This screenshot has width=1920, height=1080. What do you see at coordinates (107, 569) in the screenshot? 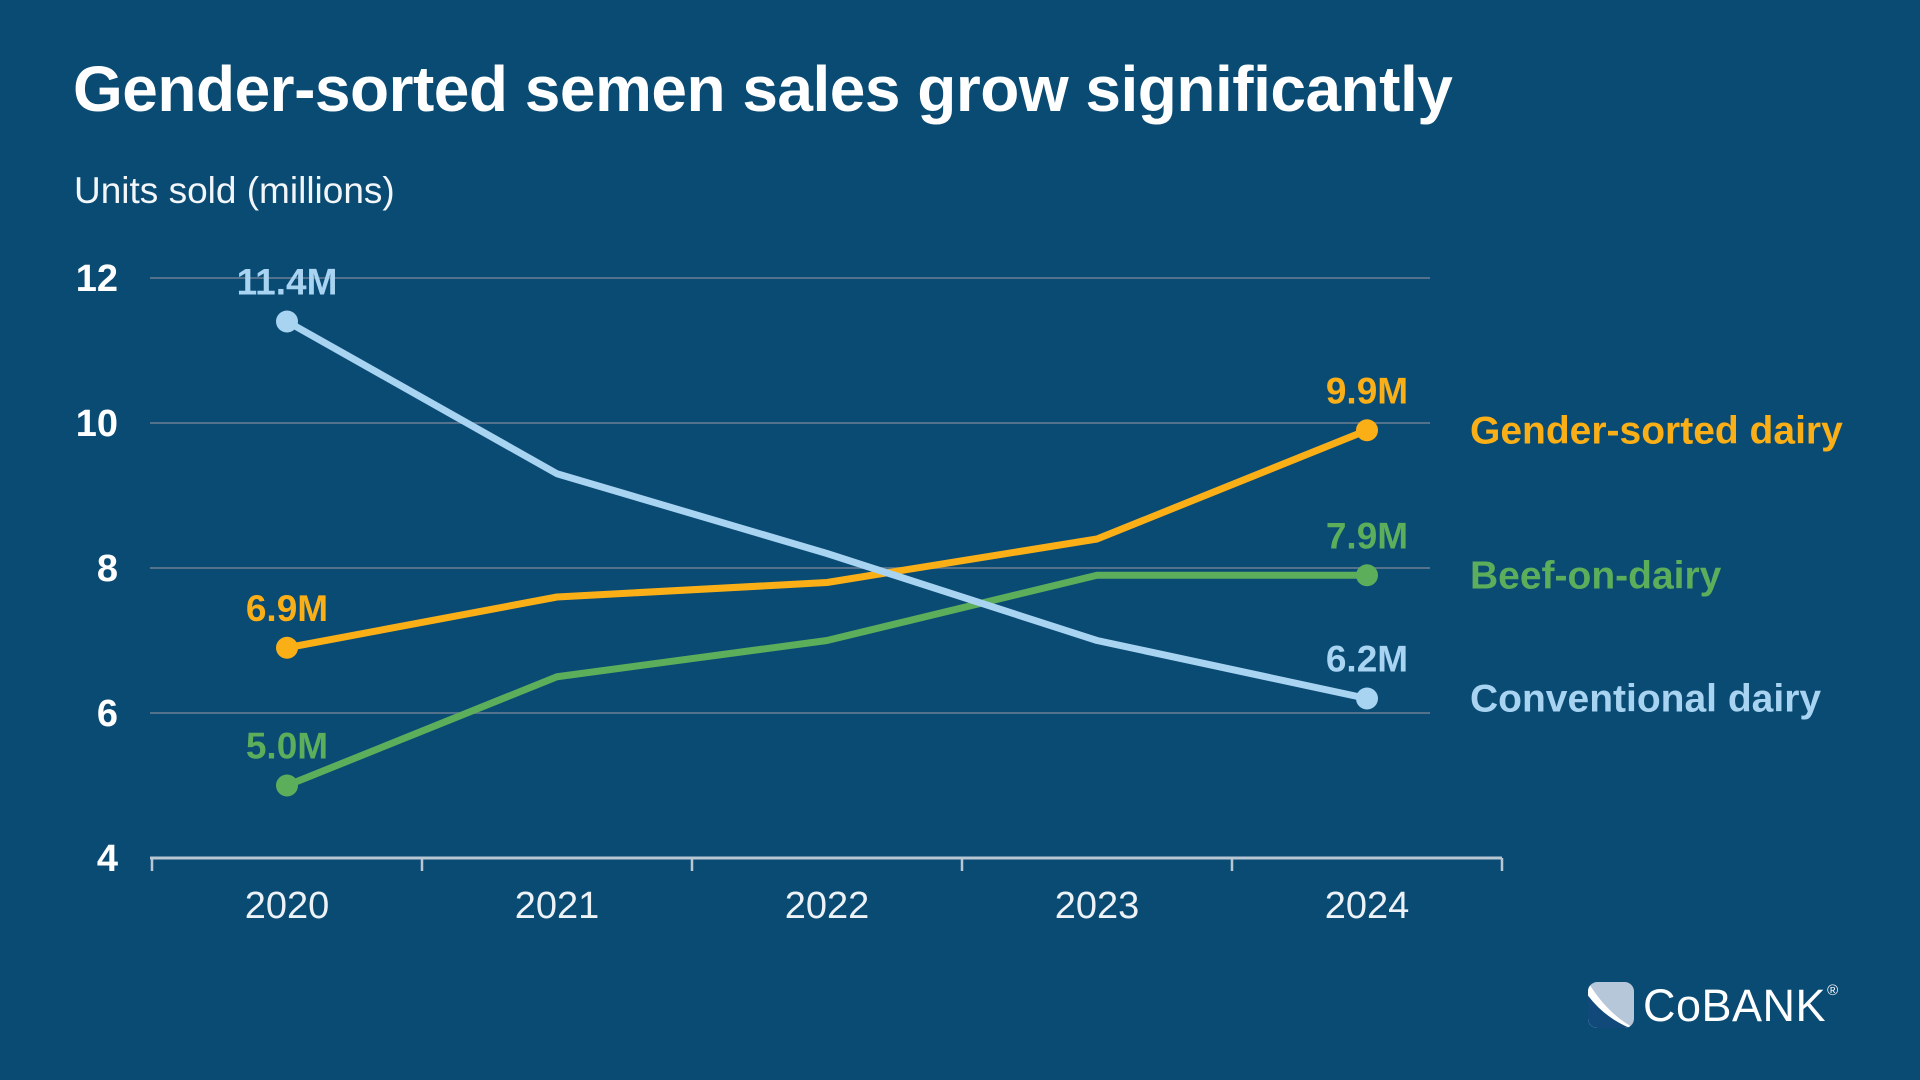
I see `y-axis-tick-label: 8` at bounding box center [107, 569].